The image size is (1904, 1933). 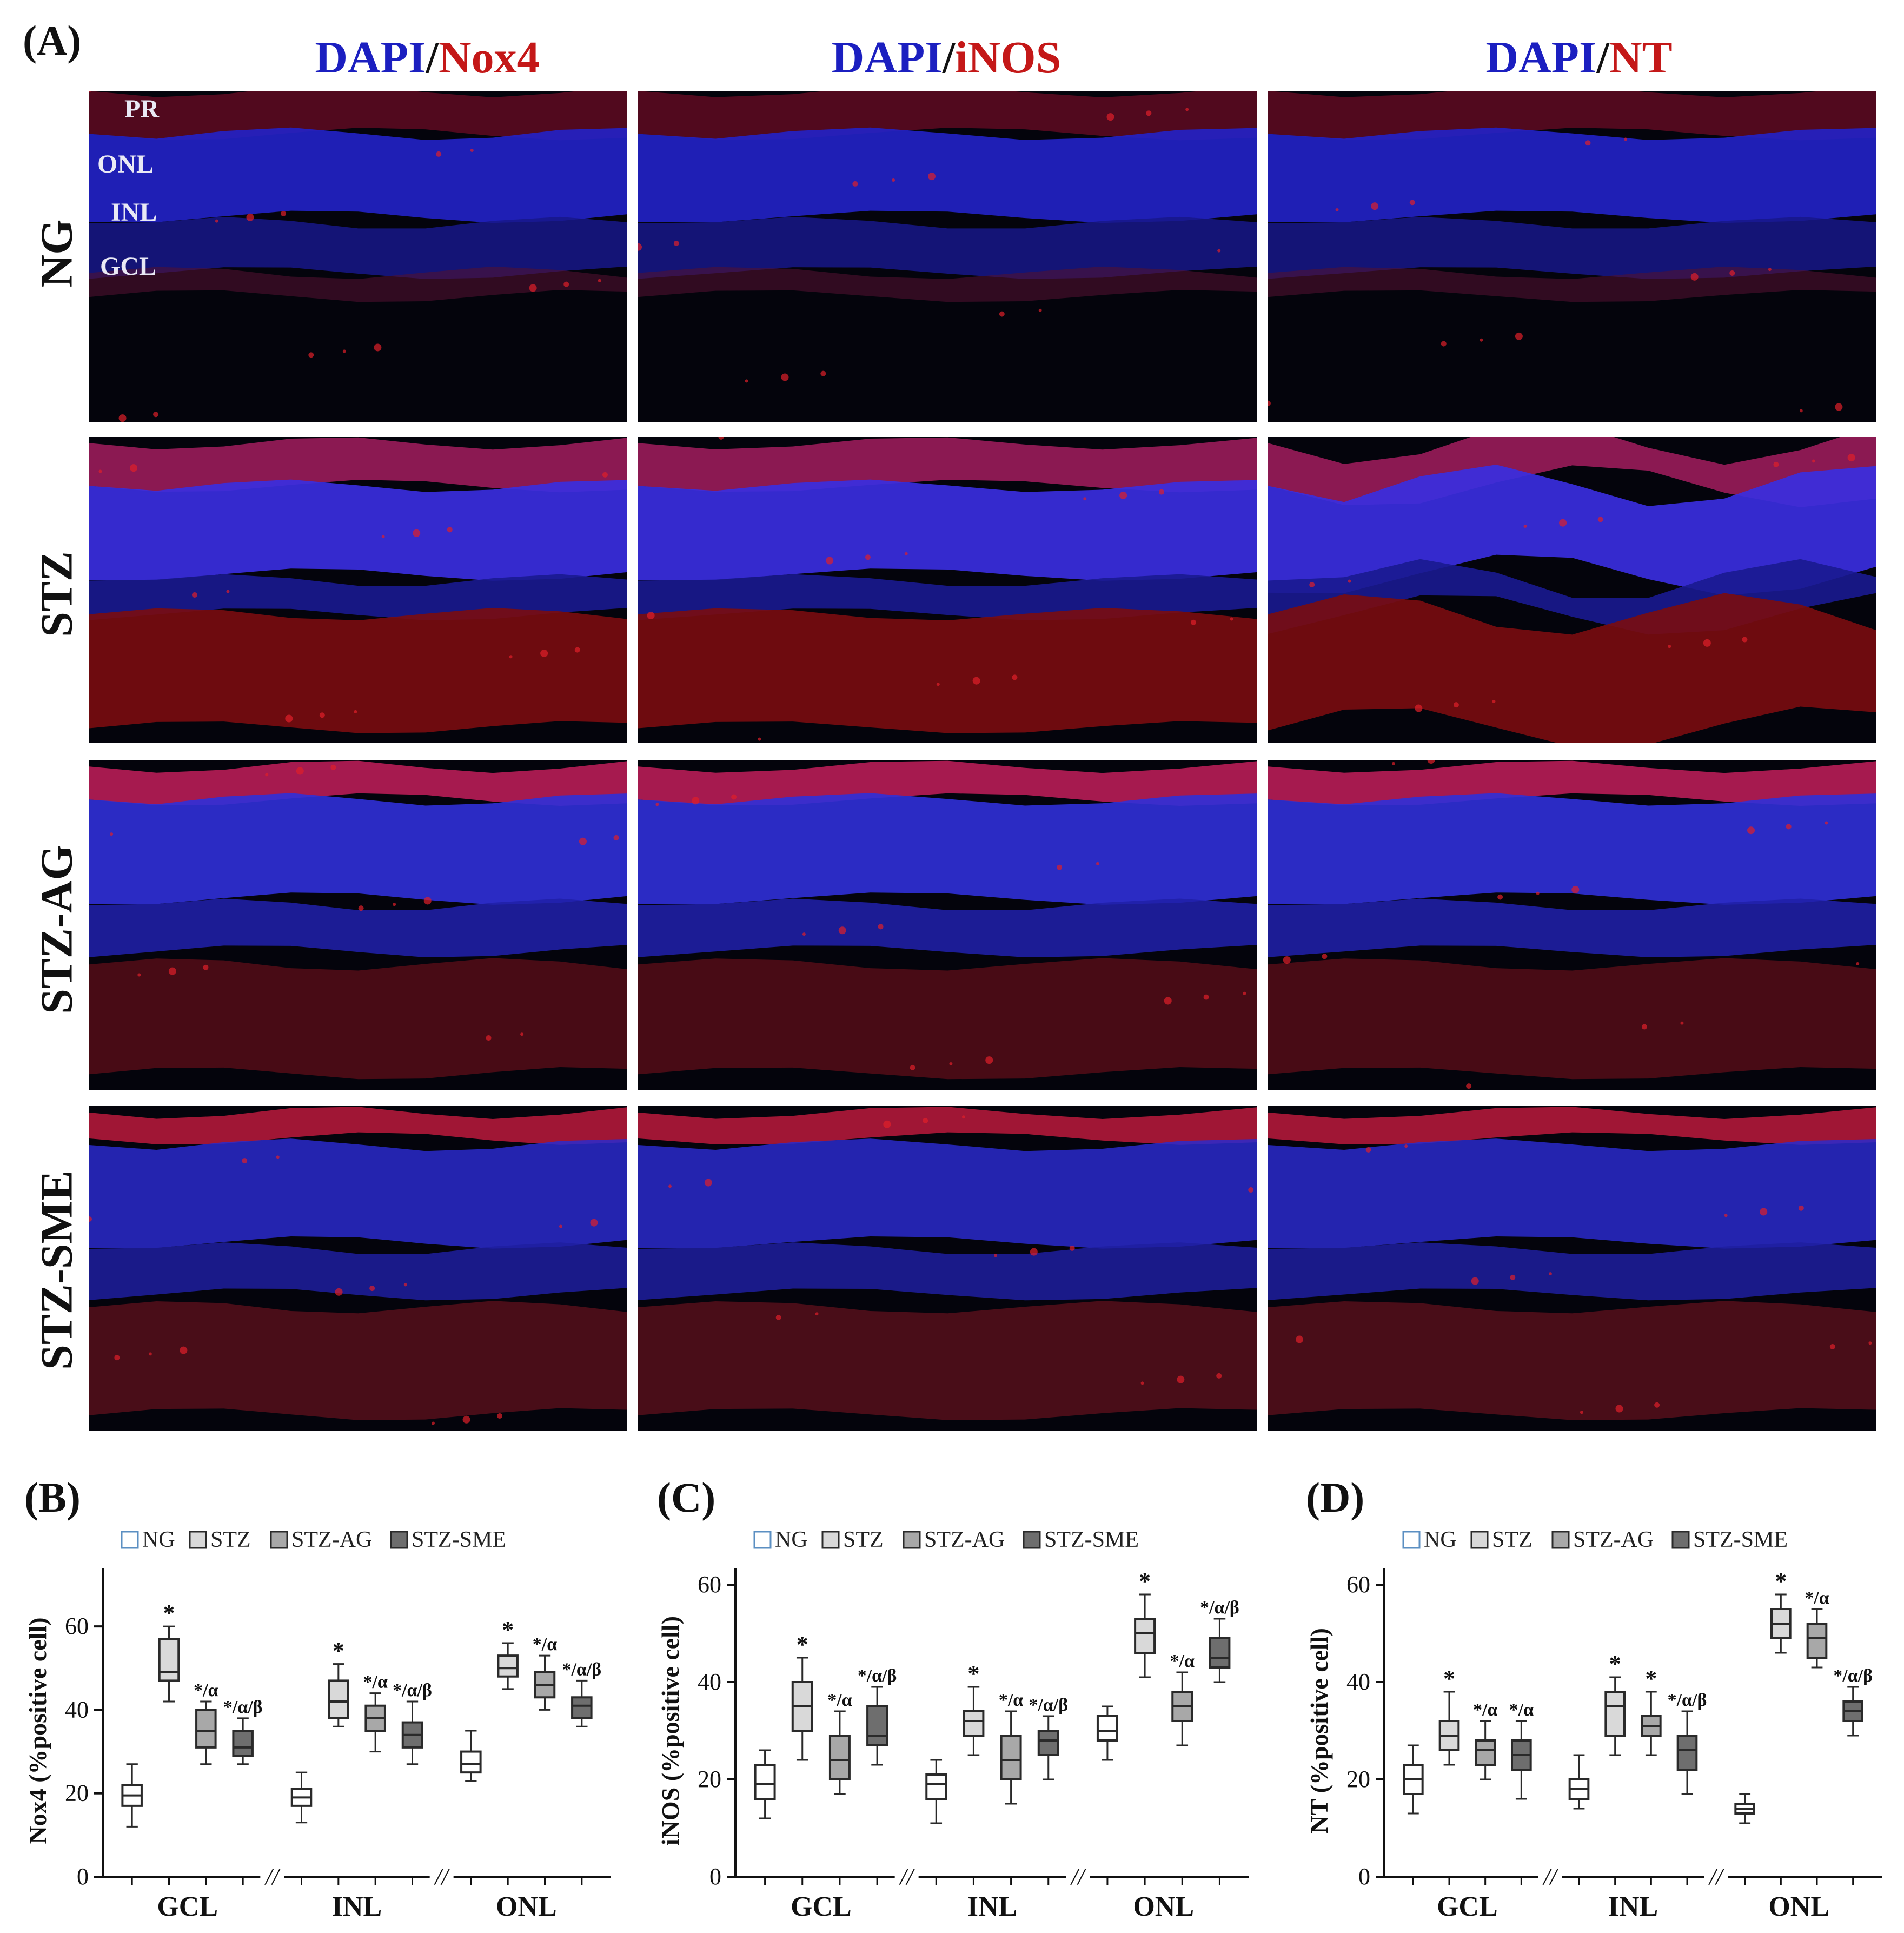 I want to click on x-tick-label: ONL, so click(x=527, y=1906).